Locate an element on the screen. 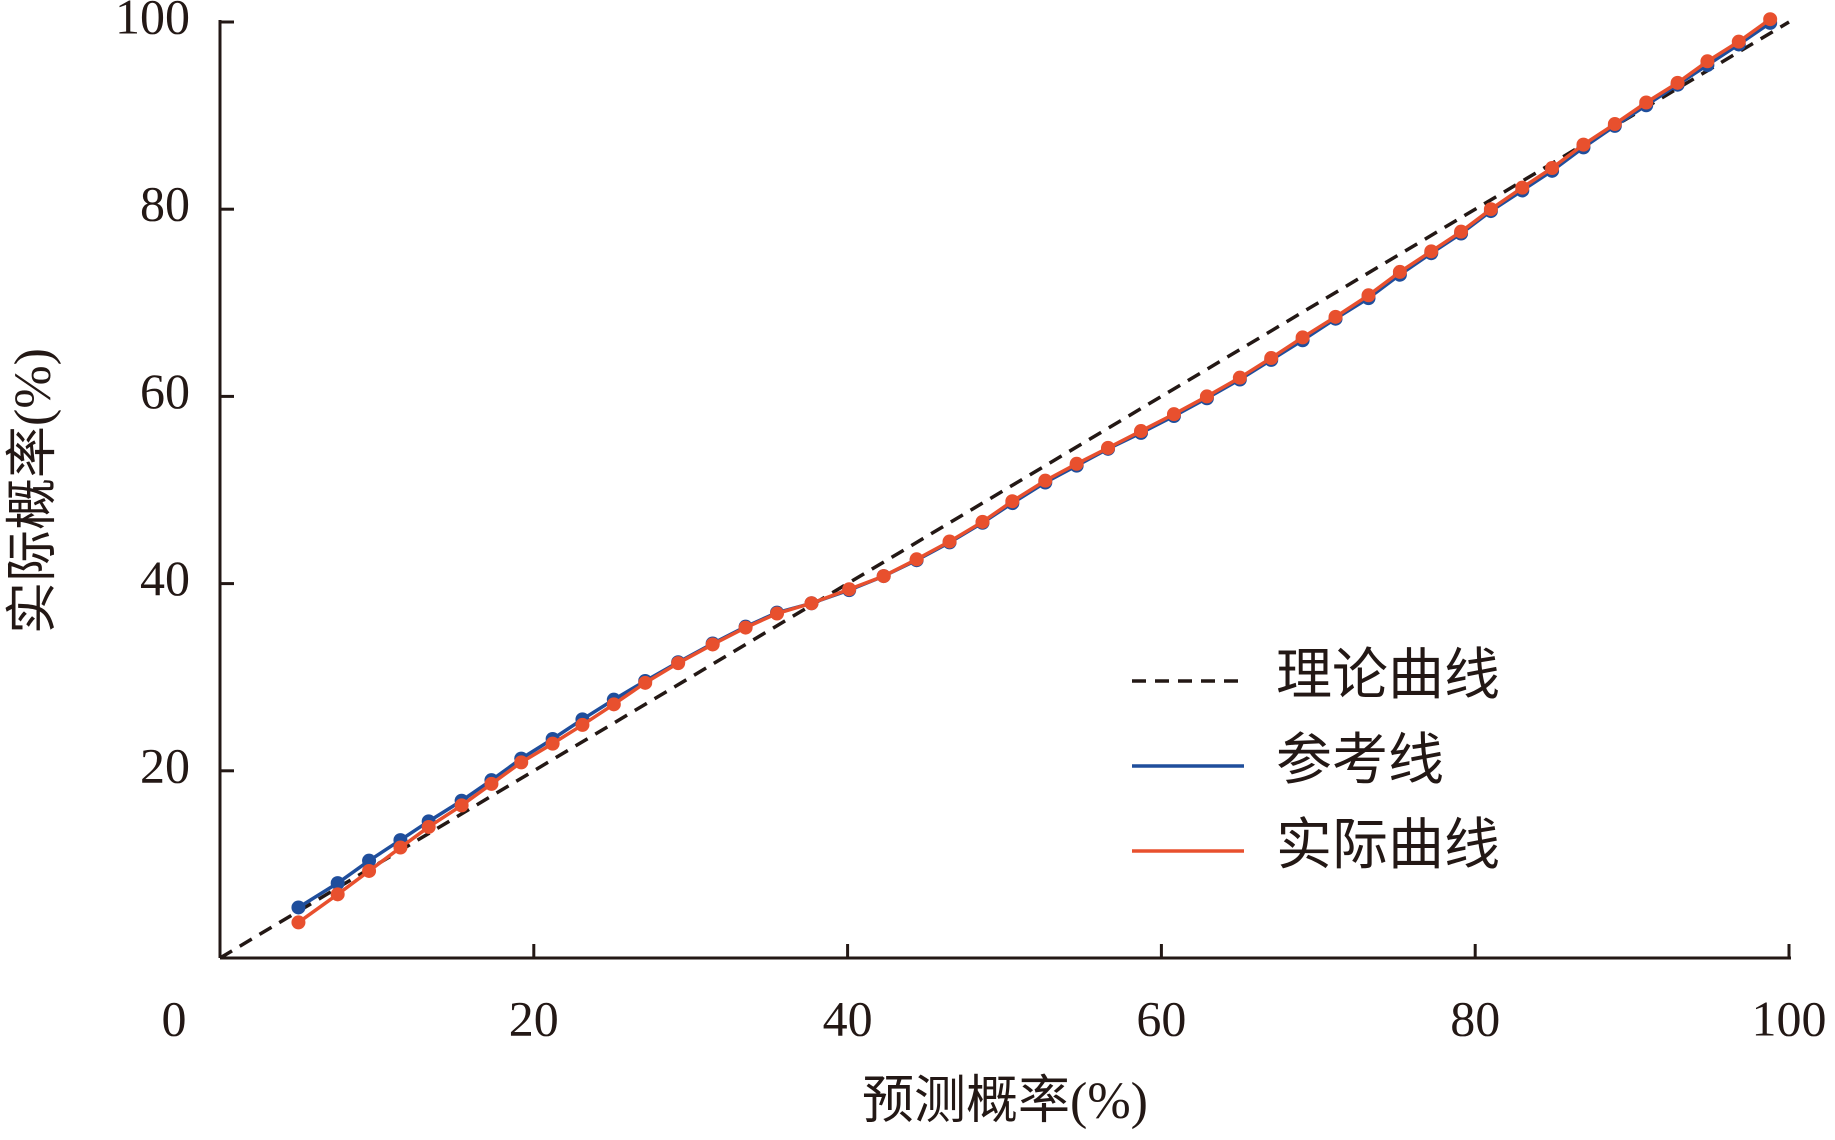  y-axis-label: 实际概率(%) is located at coordinates (33, 491).